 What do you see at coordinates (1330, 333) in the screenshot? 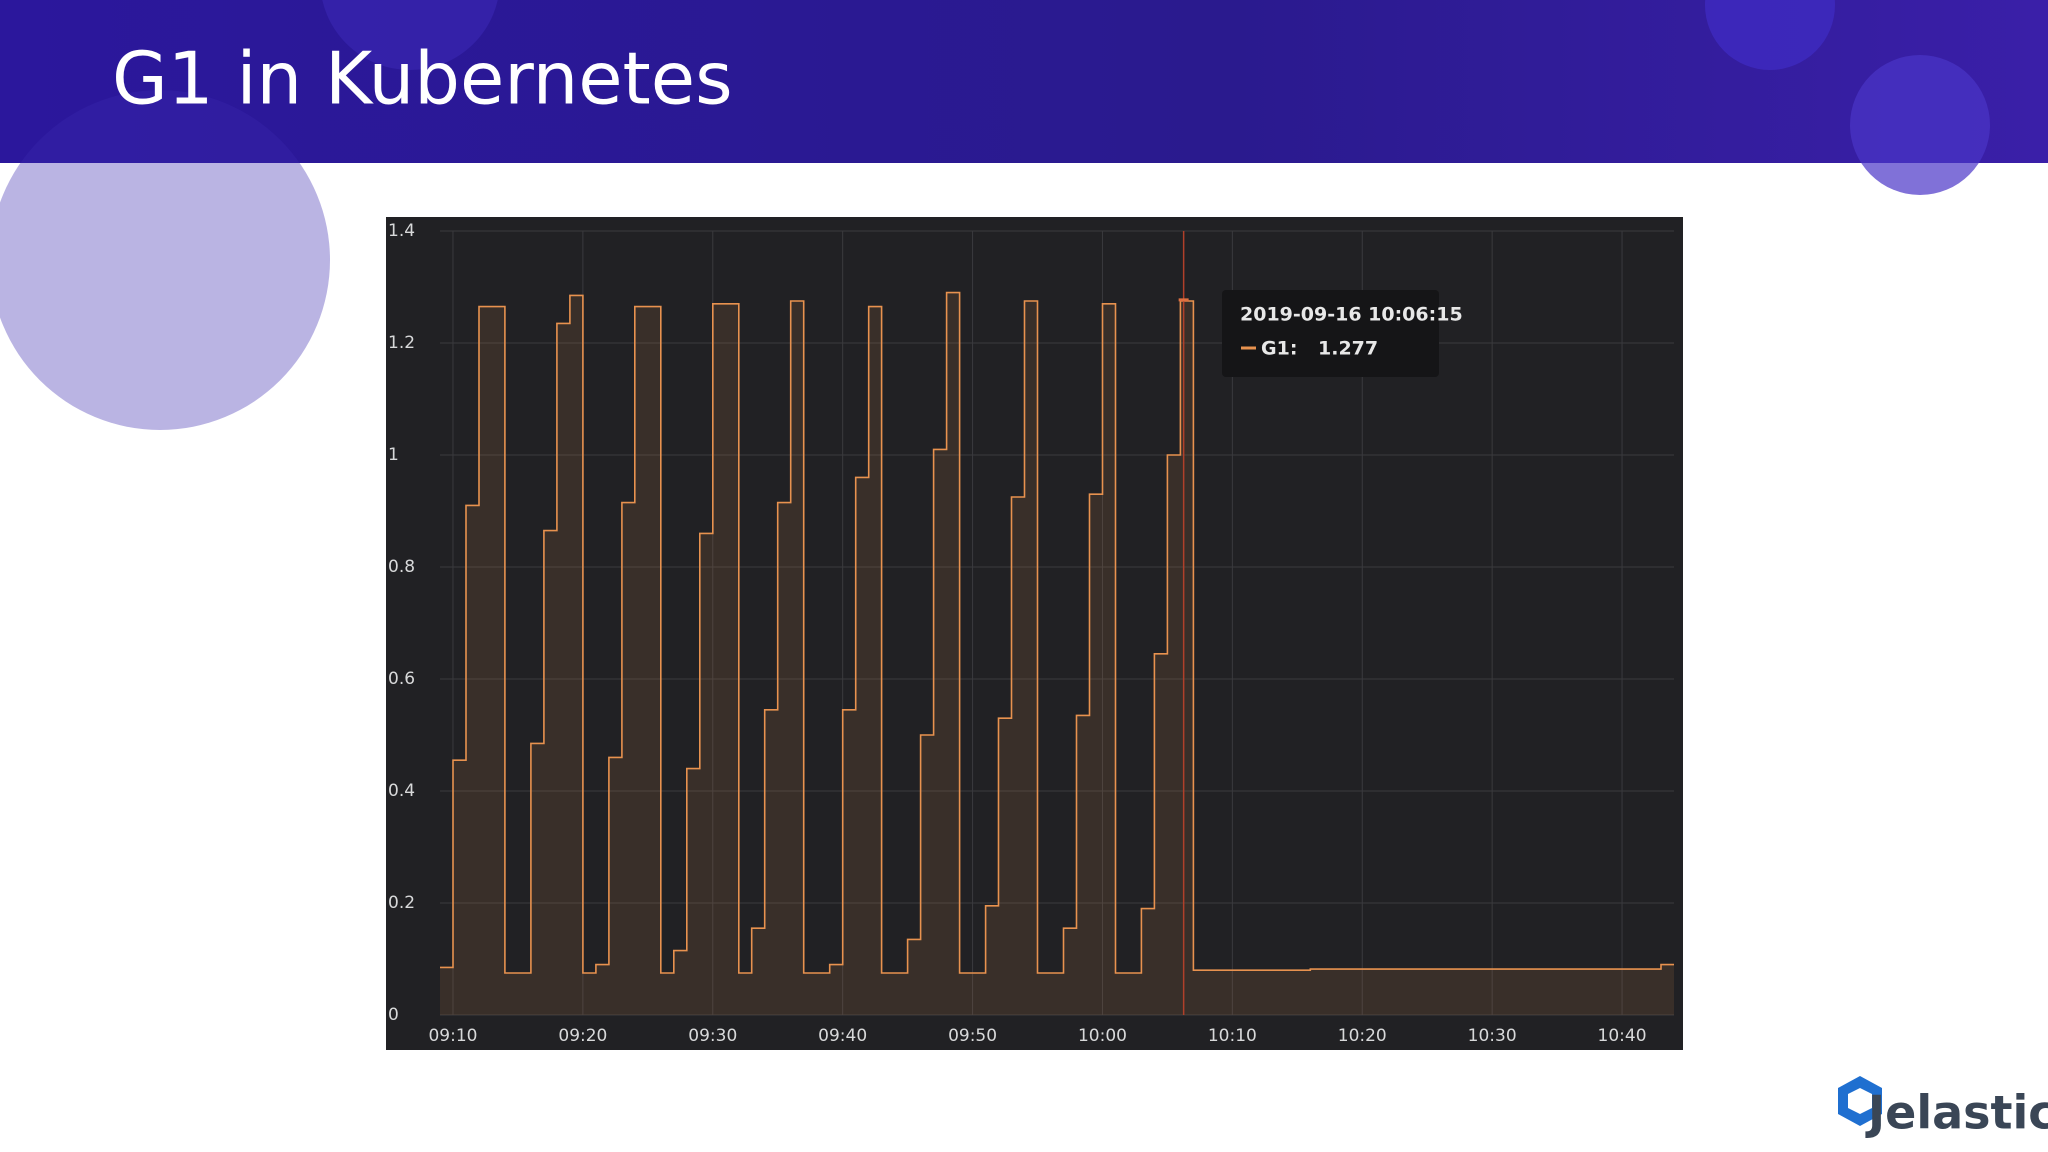
I see `tooltip-box` at bounding box center [1330, 333].